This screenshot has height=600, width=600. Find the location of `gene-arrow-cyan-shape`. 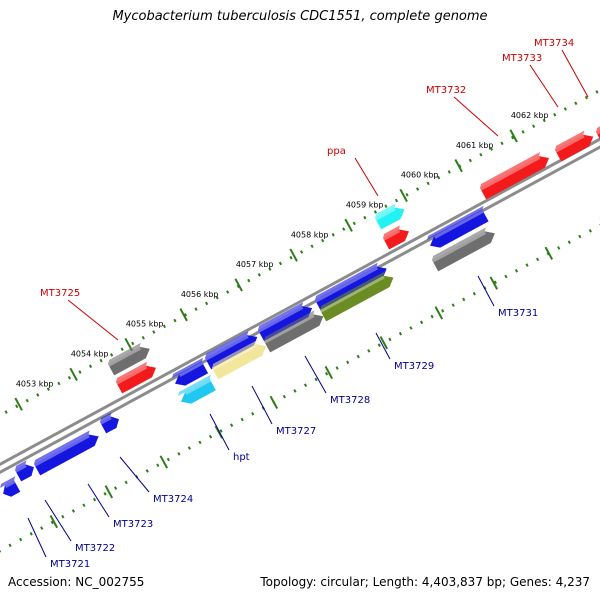

gene-arrow-cyan-shape is located at coordinates (198, 391).